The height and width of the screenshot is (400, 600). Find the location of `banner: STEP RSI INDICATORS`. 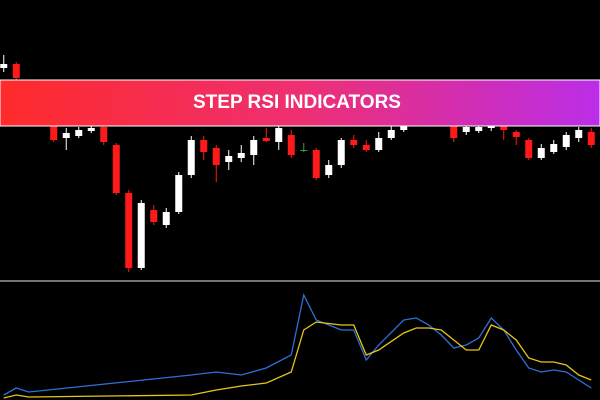

banner: STEP RSI INDICATORS is located at coordinates (300, 103).